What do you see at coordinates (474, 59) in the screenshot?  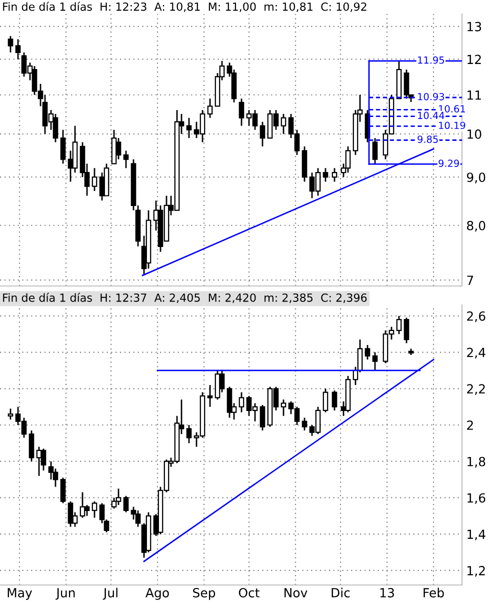 I see `y-tick-label: 12` at bounding box center [474, 59].